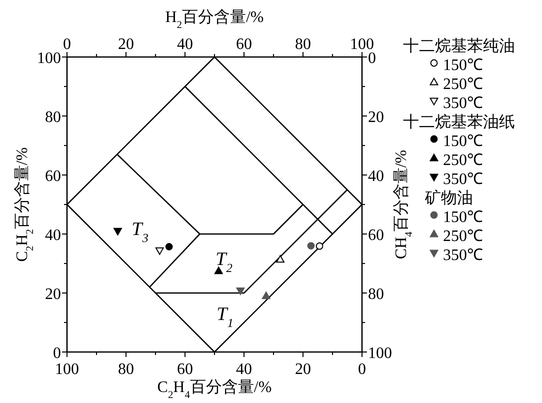 The image size is (542, 403). What do you see at coordinates (214, 19) in the screenshot?
I see `x2-axis-title: H$_{2}$百分含量/%` at bounding box center [214, 19].